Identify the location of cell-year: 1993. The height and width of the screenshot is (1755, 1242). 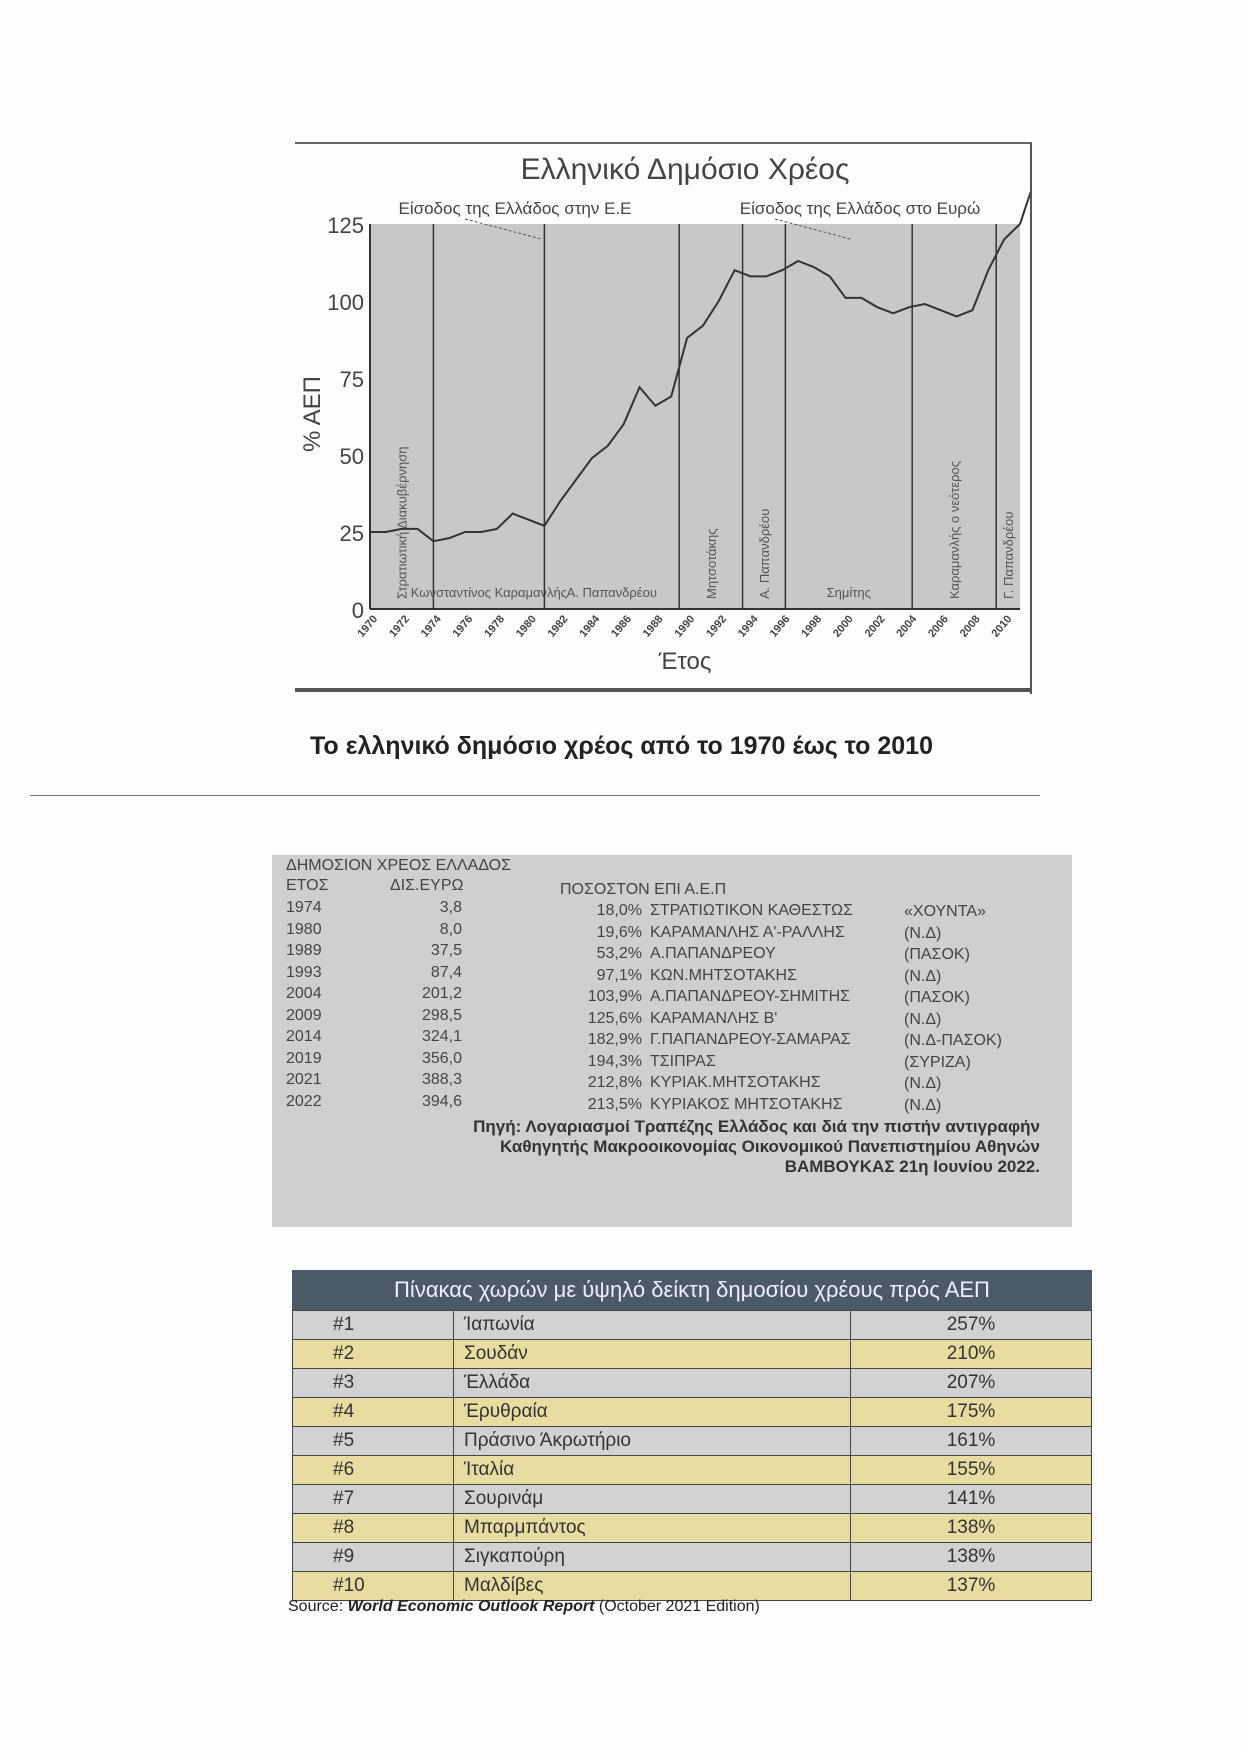
(304, 972).